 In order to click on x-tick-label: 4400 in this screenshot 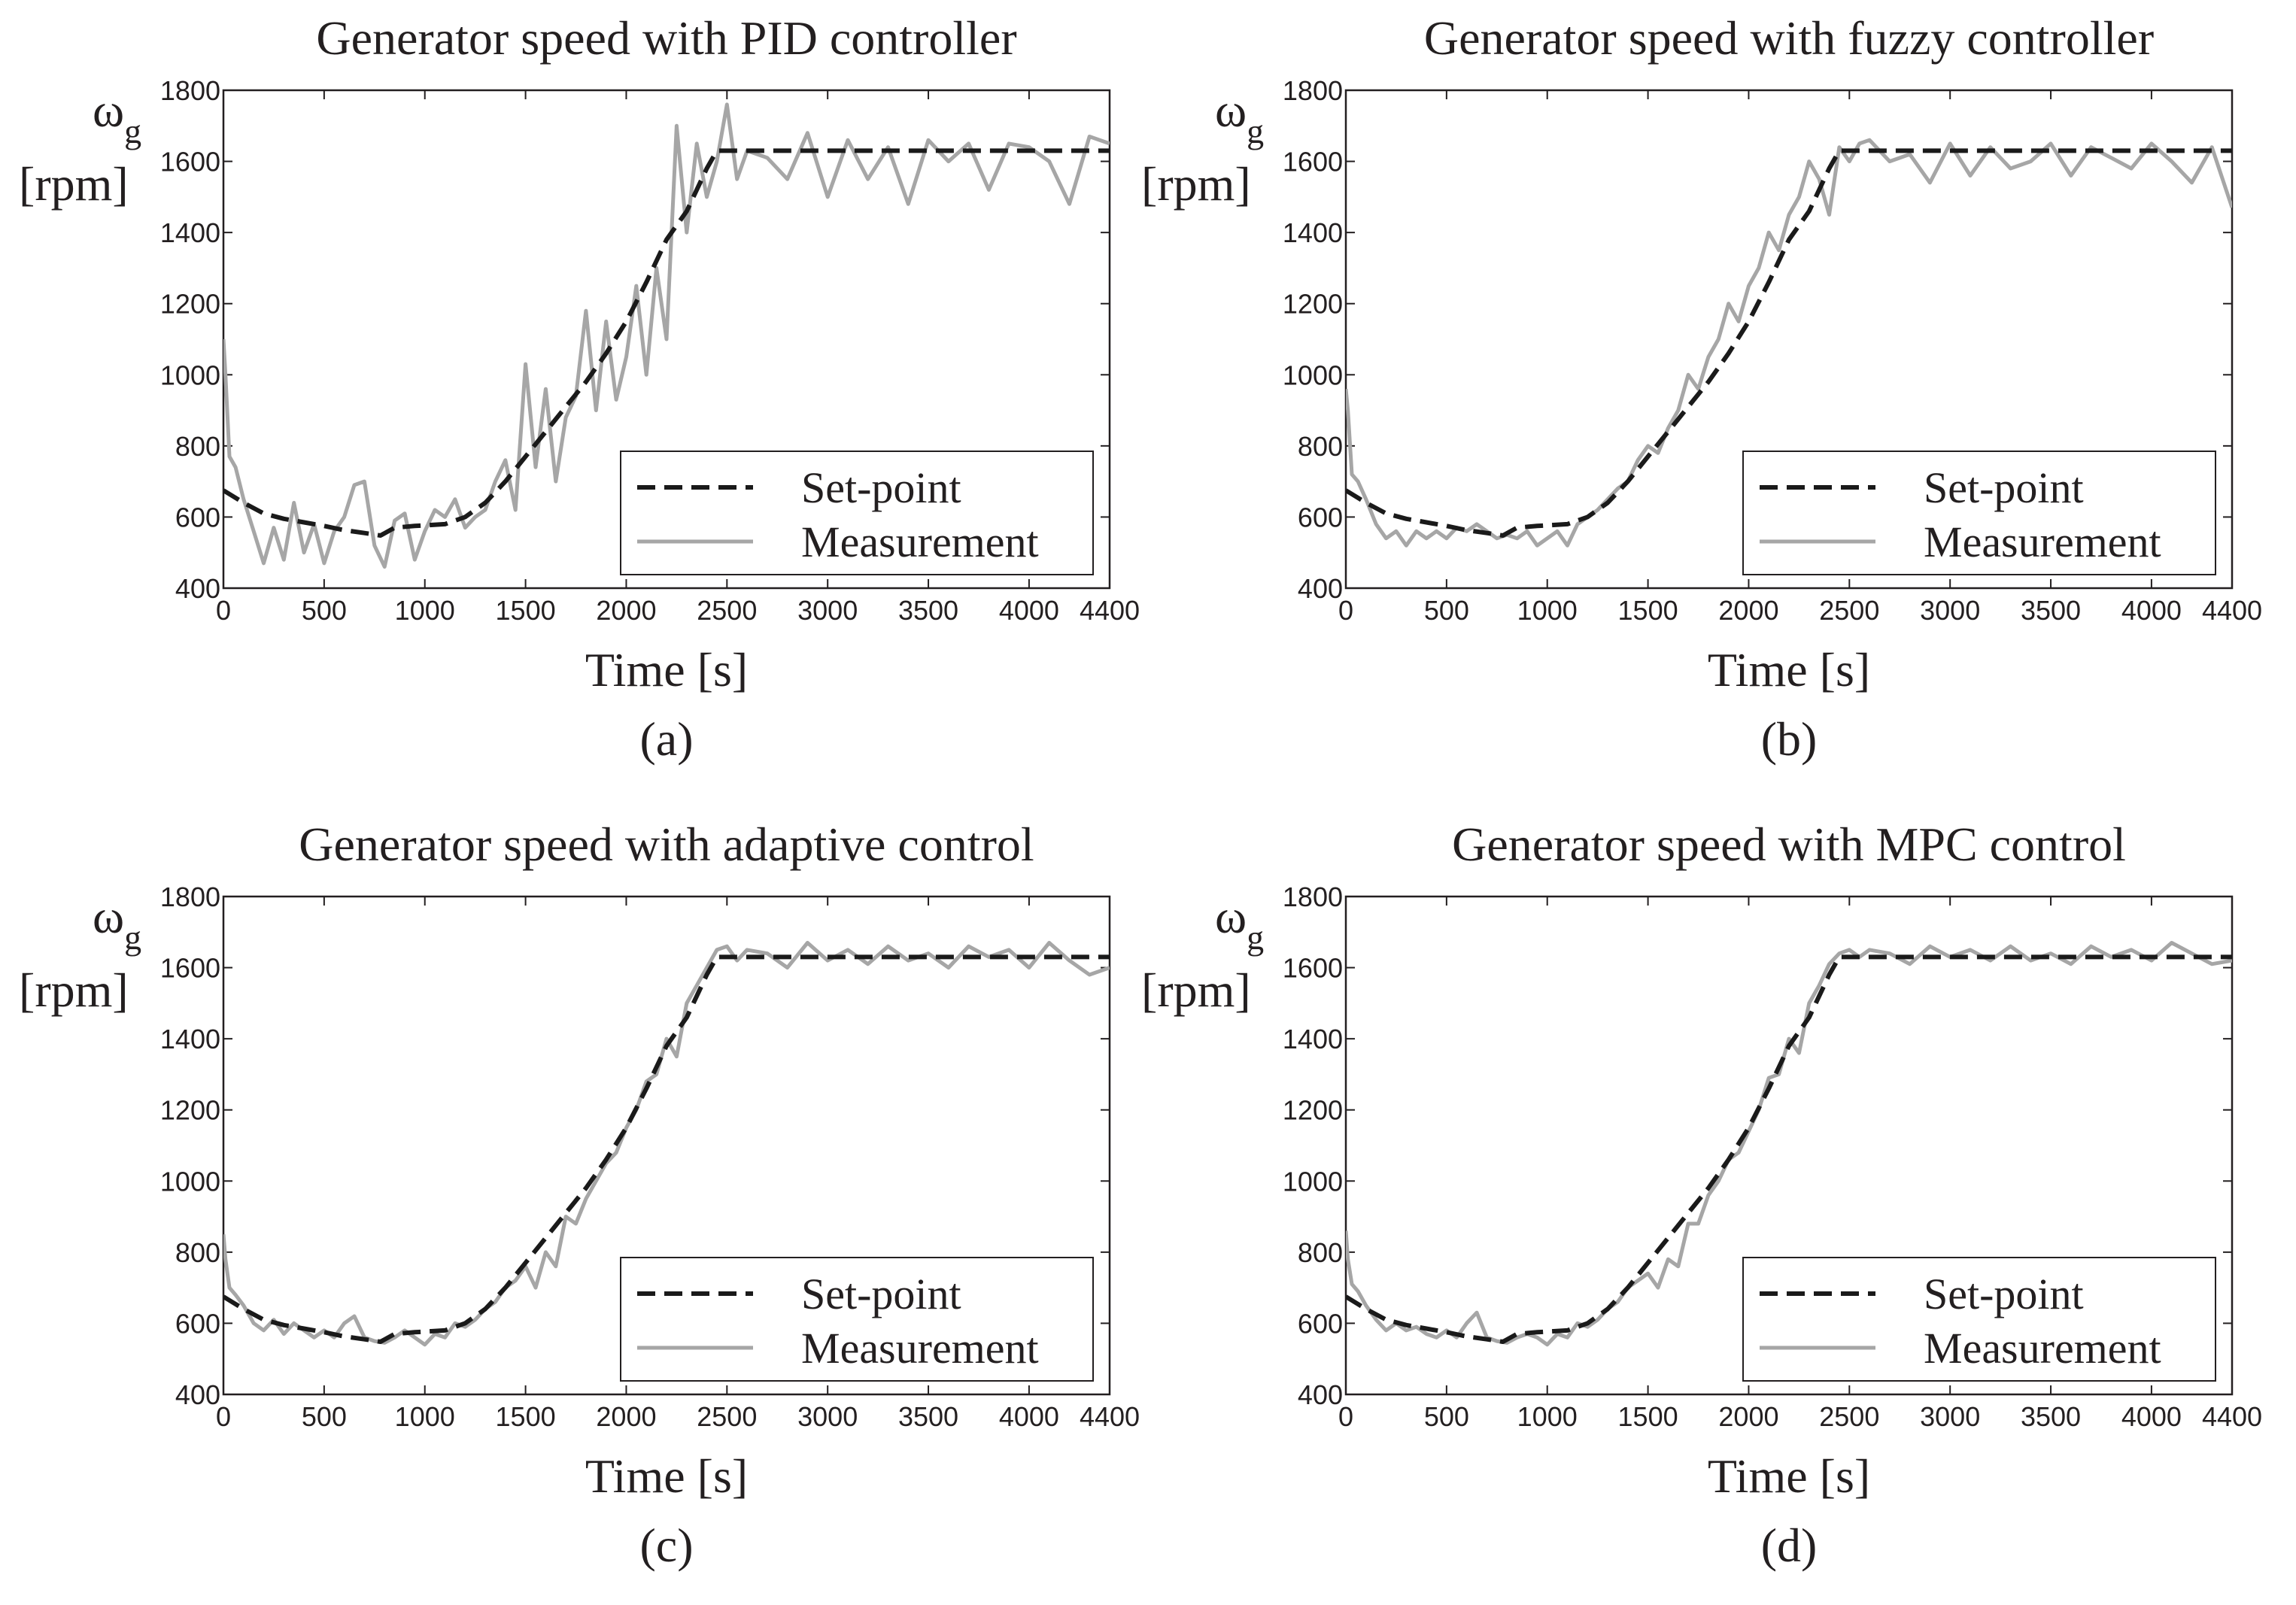, I will do `click(1110, 1417)`.